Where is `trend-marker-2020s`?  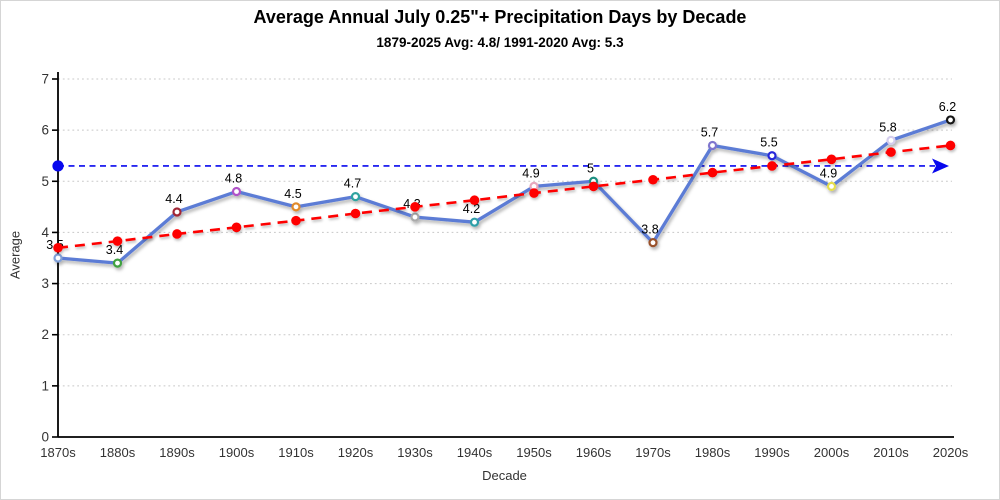
trend-marker-2020s is located at coordinates (950, 145).